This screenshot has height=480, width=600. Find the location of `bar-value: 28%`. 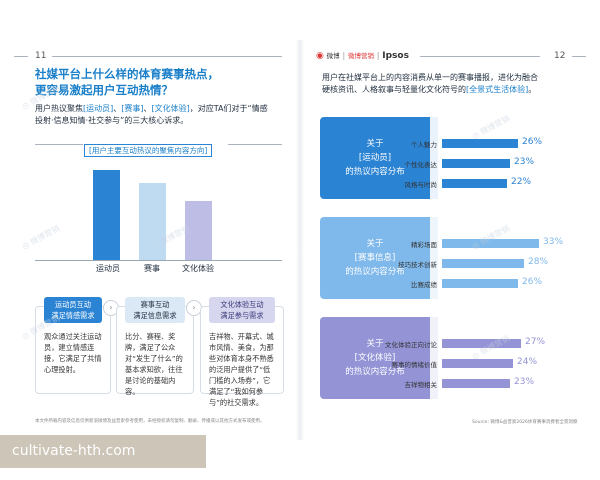

bar-value: 28% is located at coordinates (538, 262).